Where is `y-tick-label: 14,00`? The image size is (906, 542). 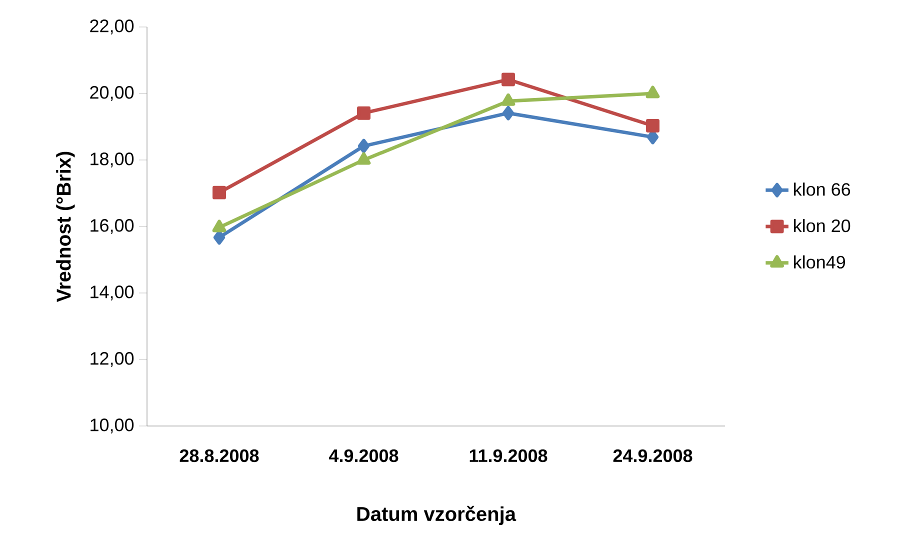 y-tick-label: 14,00 is located at coordinates (112, 293).